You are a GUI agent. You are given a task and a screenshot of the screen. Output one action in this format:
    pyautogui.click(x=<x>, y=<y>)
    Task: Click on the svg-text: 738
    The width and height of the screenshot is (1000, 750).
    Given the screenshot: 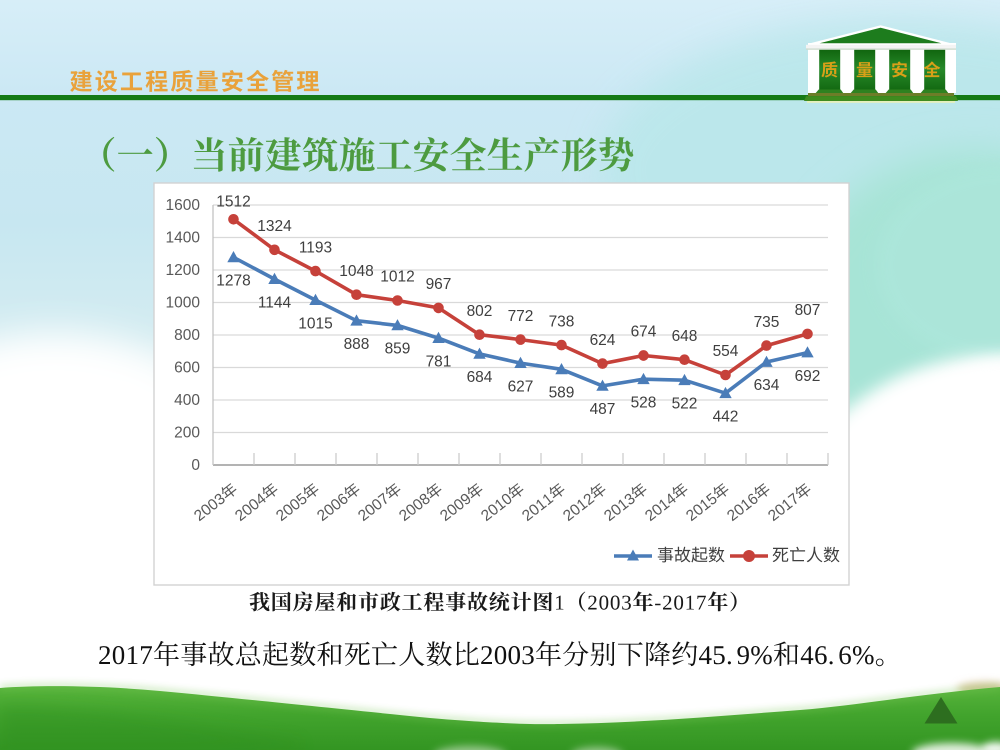 What is the action you would take?
    pyautogui.click(x=562, y=321)
    